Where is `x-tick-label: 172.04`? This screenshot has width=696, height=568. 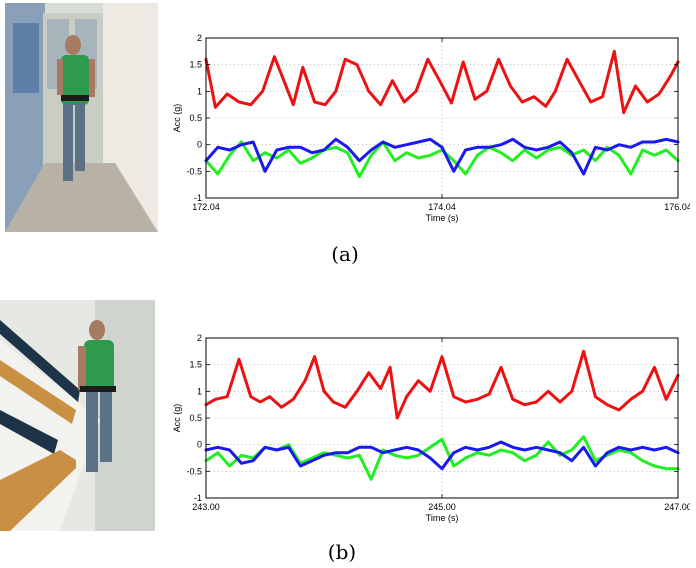
x-tick-label: 172.04 is located at coordinates (206, 207).